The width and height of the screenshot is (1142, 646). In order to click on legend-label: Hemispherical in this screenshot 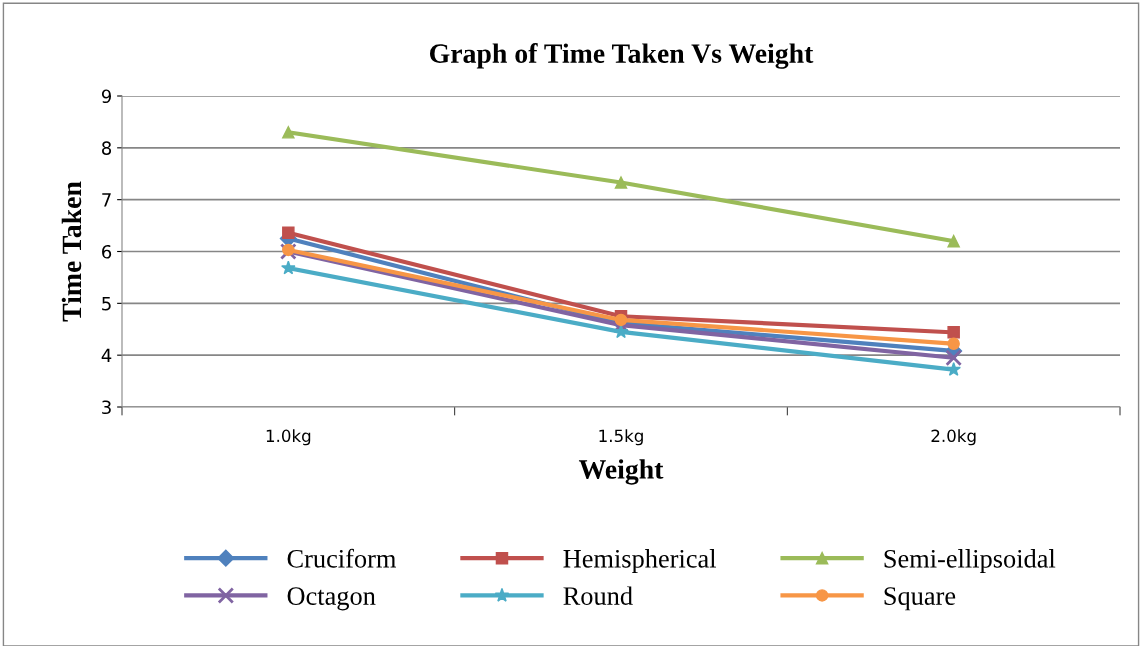, I will do `click(640, 561)`.